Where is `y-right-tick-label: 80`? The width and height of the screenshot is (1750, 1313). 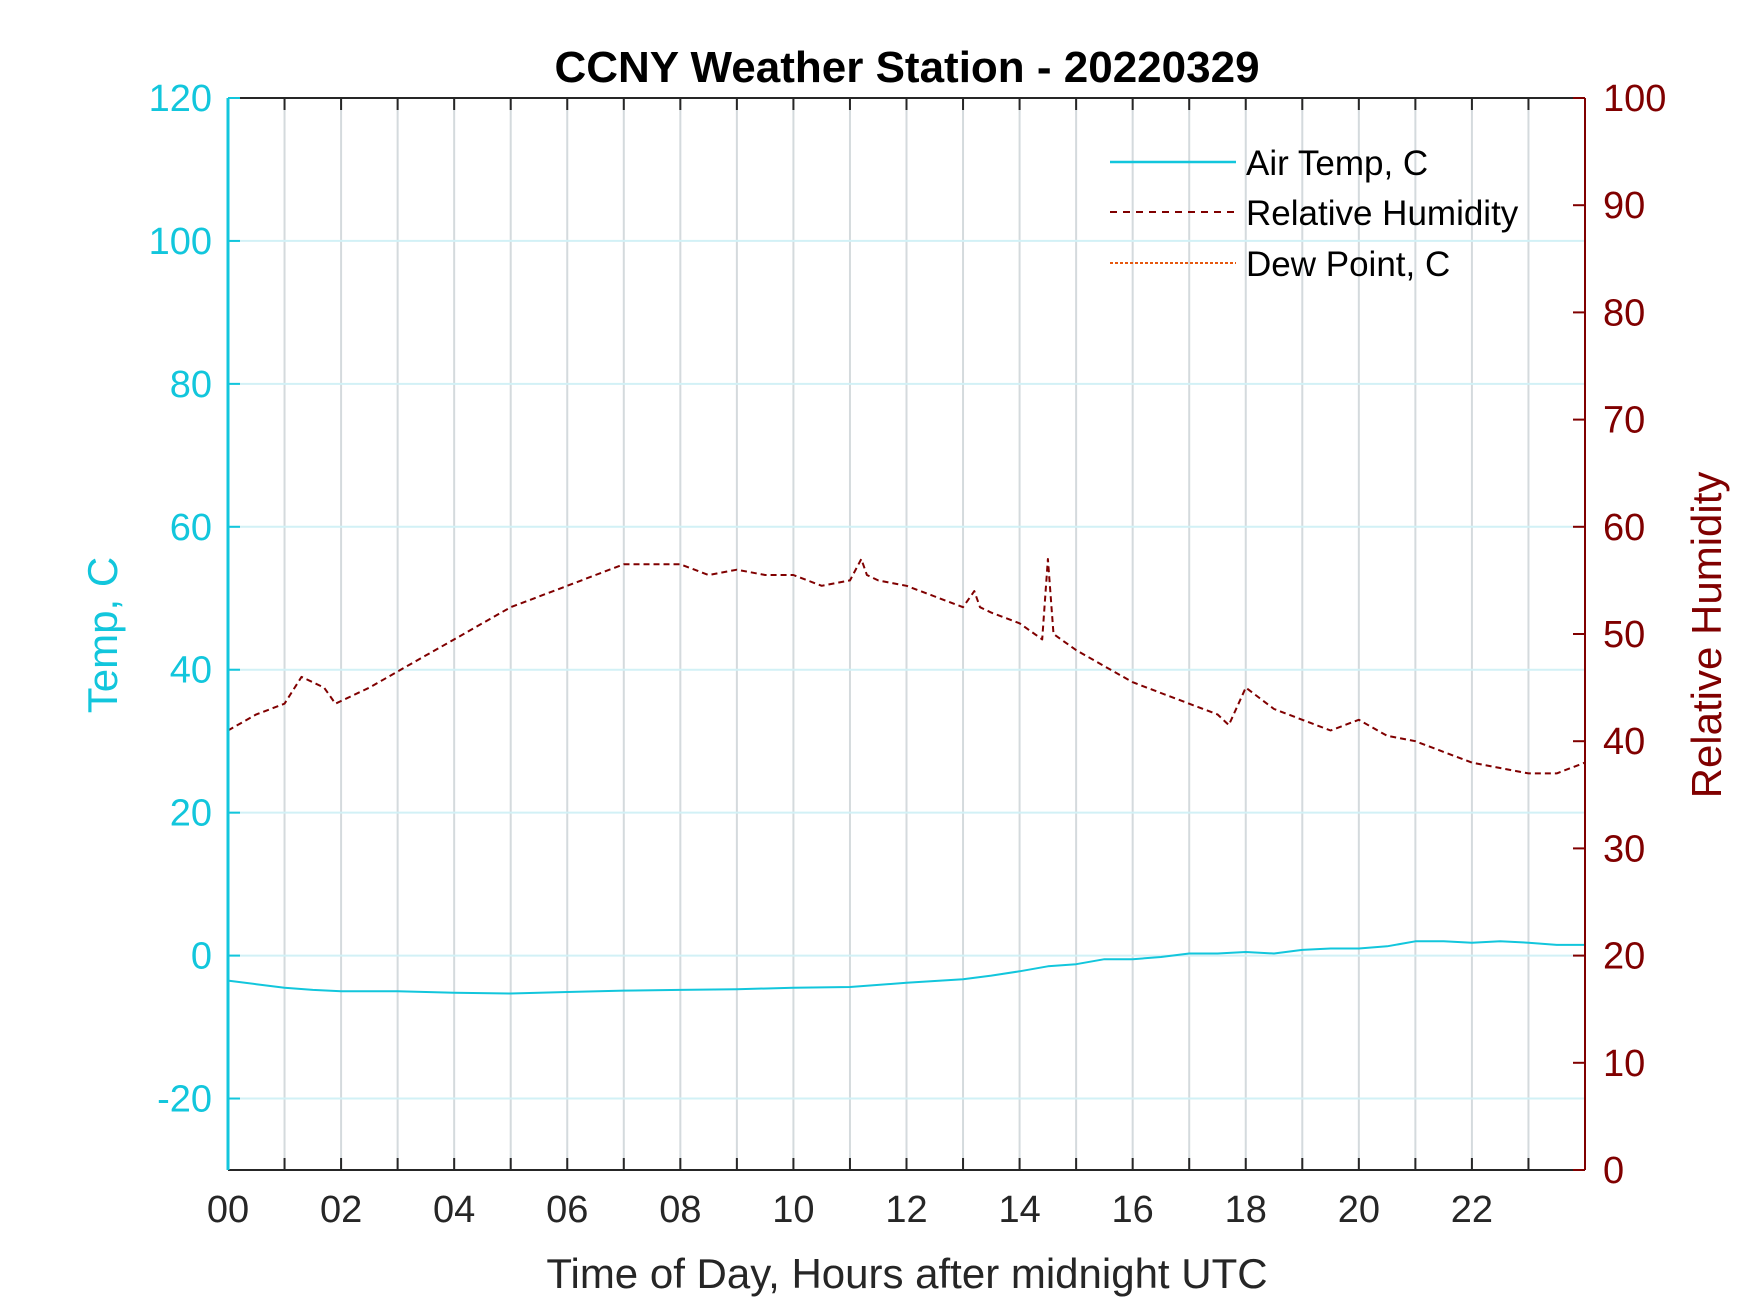 y-right-tick-label: 80 is located at coordinates (1624, 313).